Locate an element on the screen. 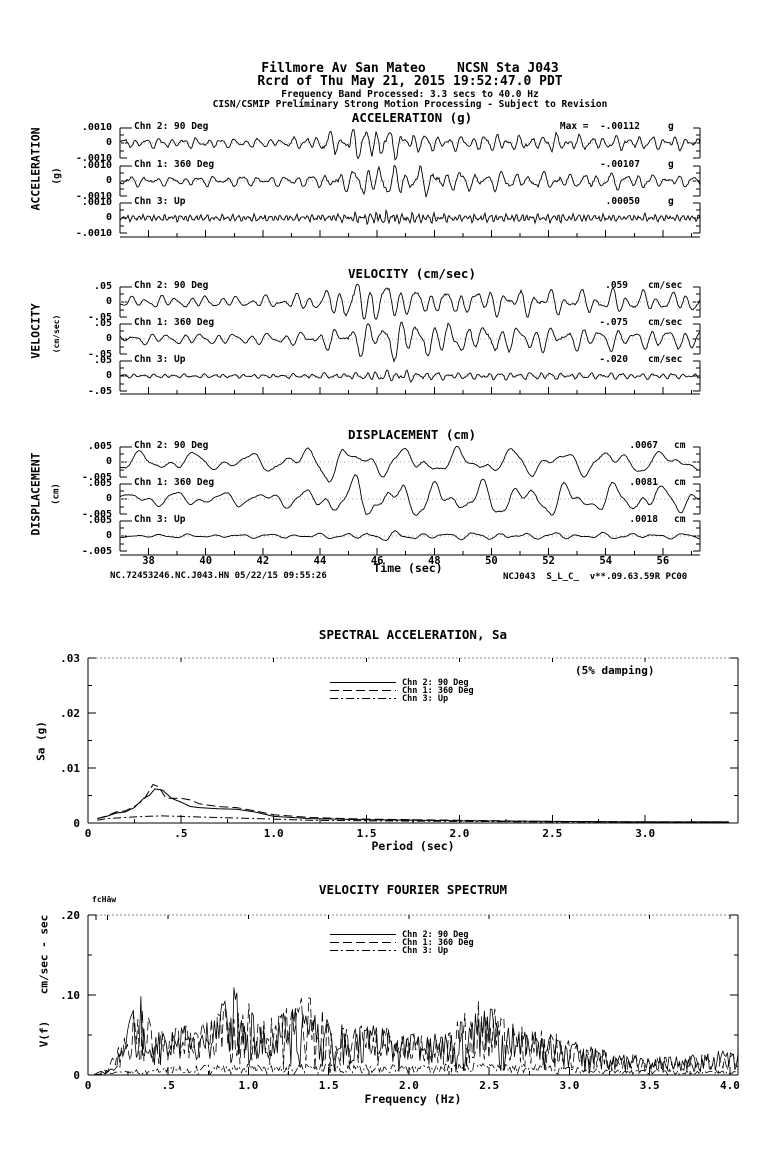 This screenshot has width=758, height=1168. sa-x-tick-label: 2.5 is located at coordinates (552, 833).